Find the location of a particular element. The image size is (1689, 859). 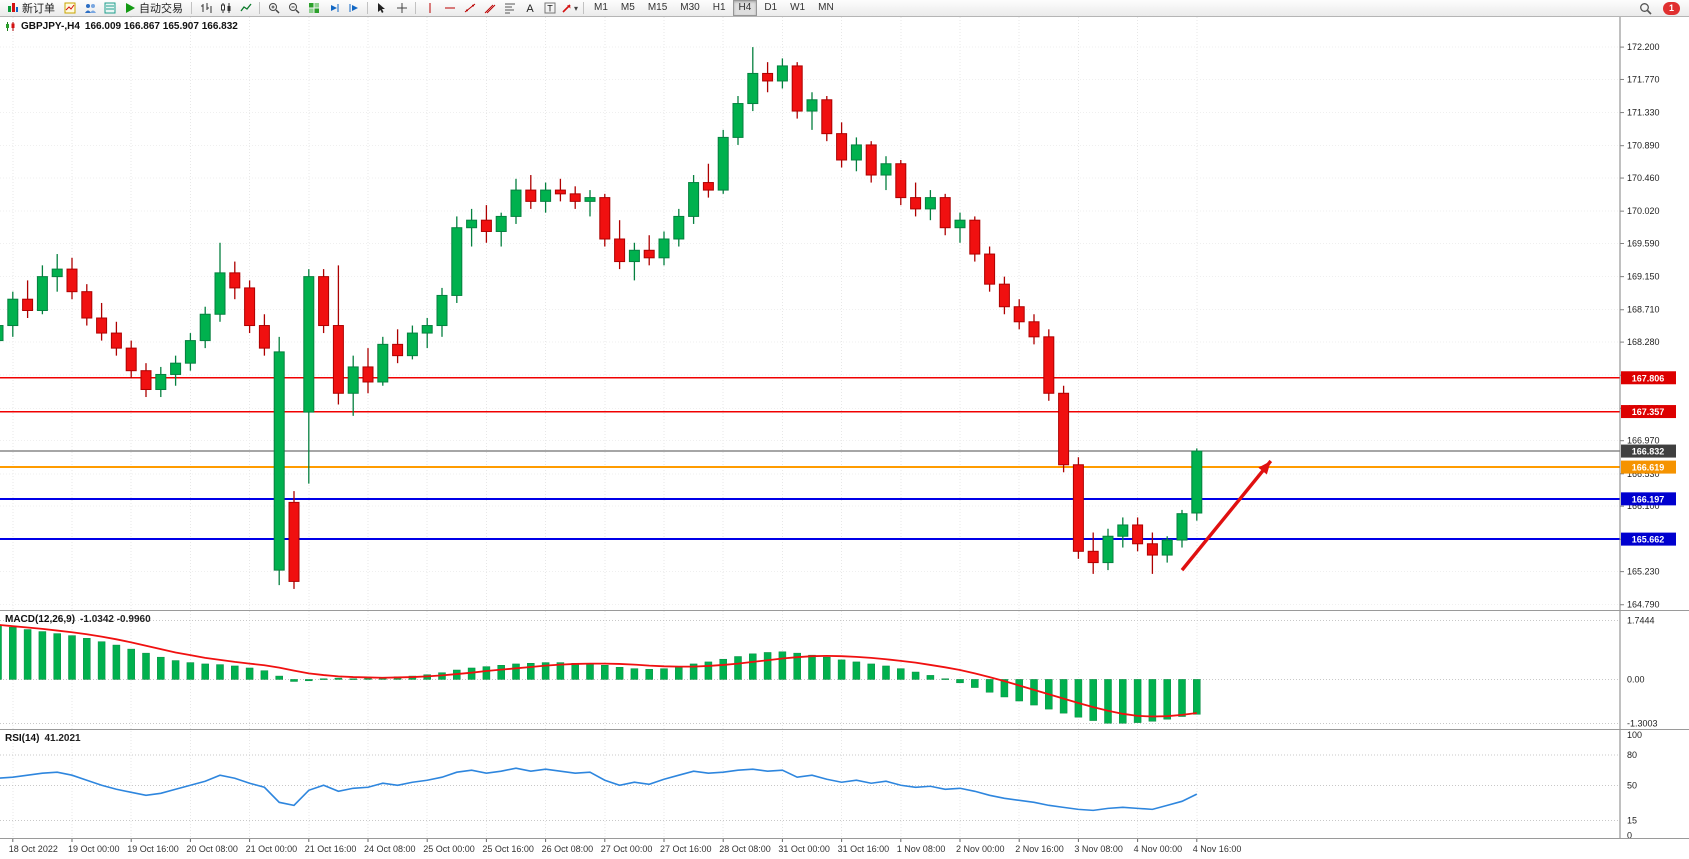

bar-chart-button is located at coordinates (205, 8).